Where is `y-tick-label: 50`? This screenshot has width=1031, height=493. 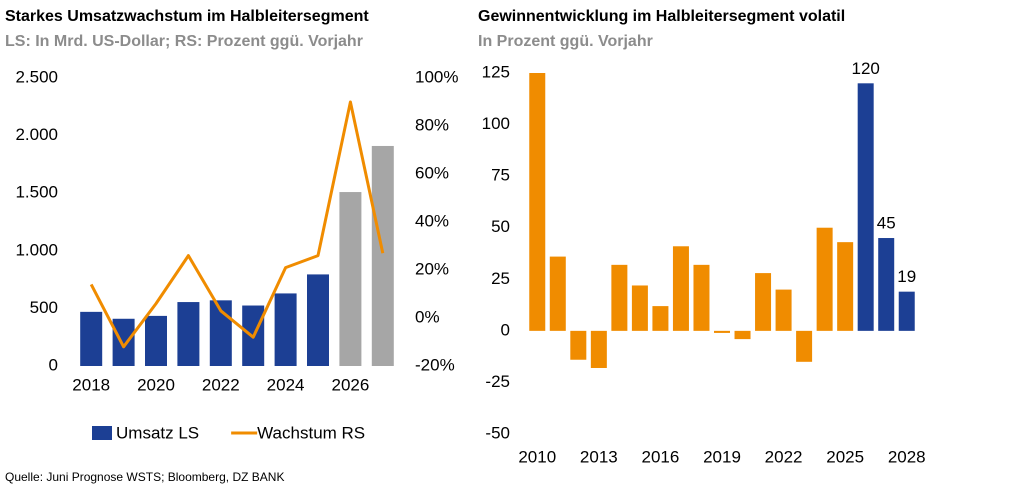
y-tick-label: 50 is located at coordinates (500, 226).